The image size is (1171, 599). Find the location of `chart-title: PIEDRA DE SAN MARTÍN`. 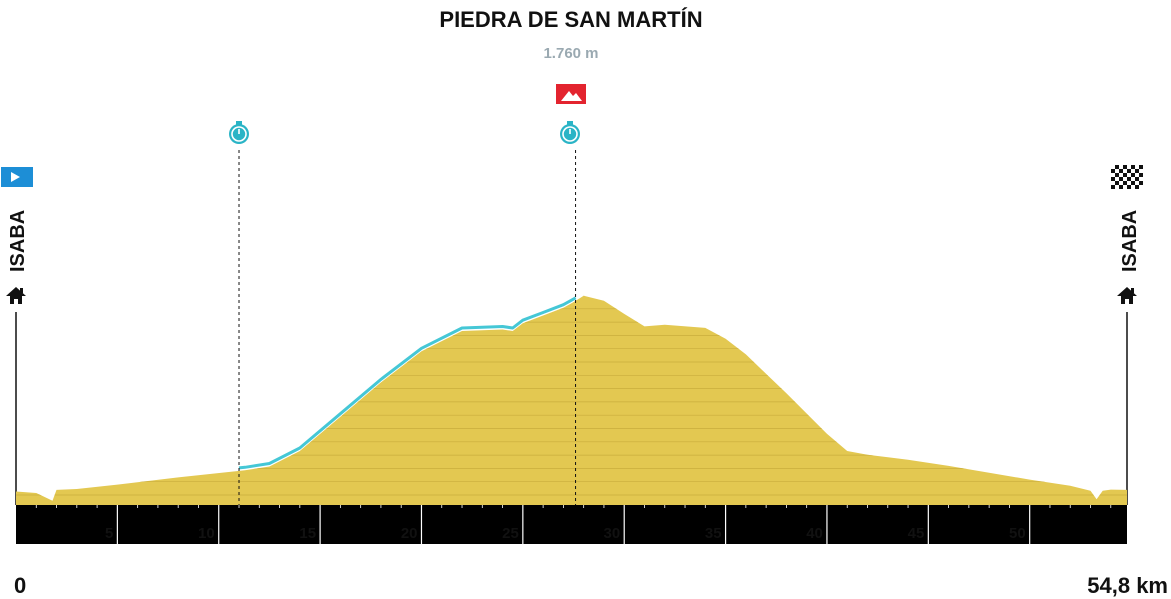

chart-title: PIEDRA DE SAN MARTÍN is located at coordinates (570, 19).